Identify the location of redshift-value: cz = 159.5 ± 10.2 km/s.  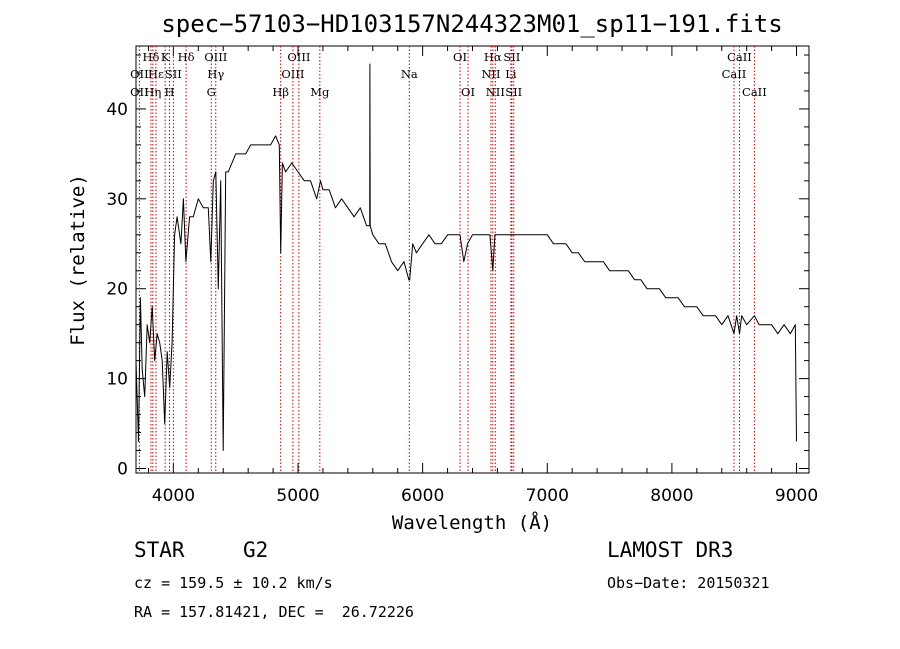
(233, 583).